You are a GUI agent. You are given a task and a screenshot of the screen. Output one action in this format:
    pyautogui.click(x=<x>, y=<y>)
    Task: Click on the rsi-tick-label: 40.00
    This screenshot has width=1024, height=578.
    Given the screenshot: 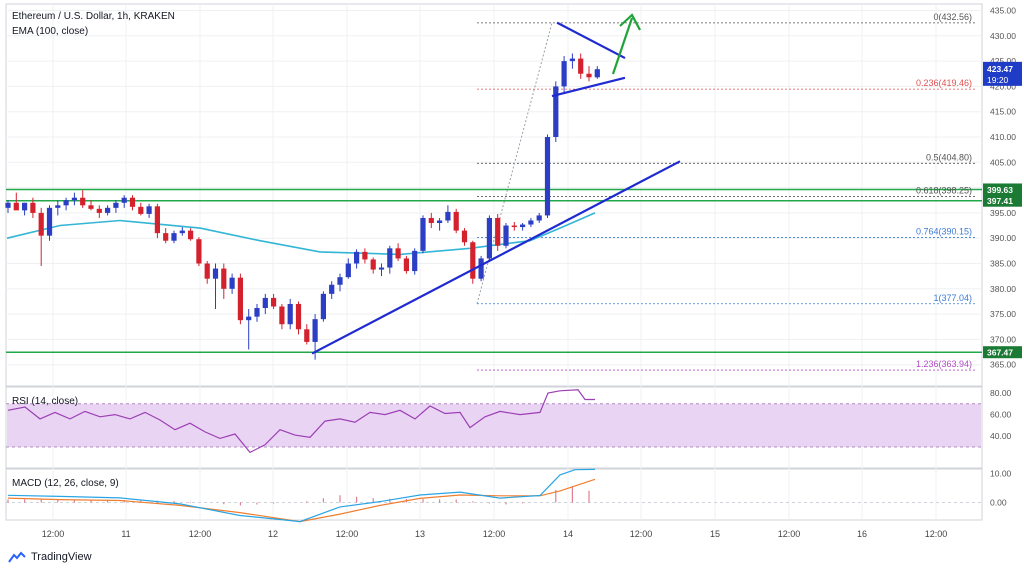 What is the action you would take?
    pyautogui.click(x=1001, y=436)
    